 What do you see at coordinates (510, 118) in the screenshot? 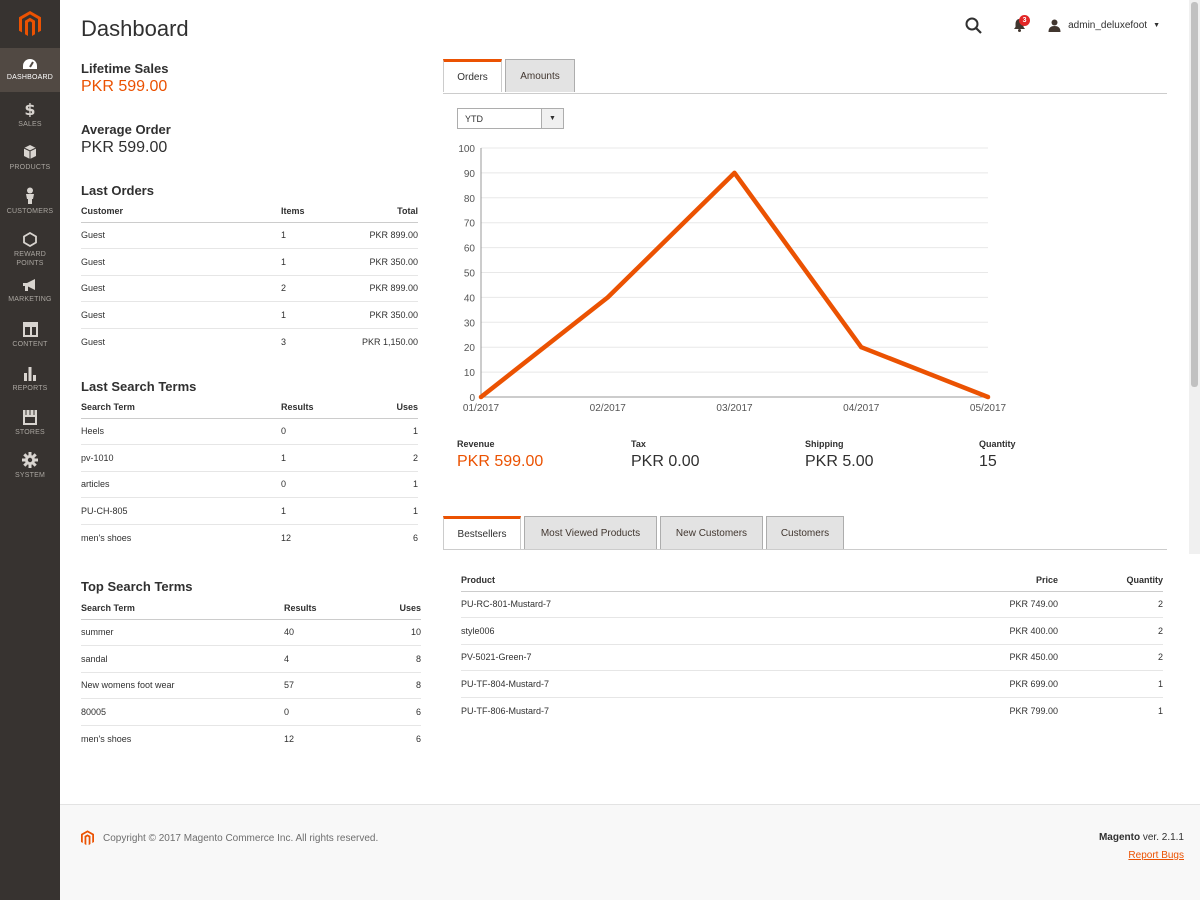
I see `period-select: YTD ▼` at bounding box center [510, 118].